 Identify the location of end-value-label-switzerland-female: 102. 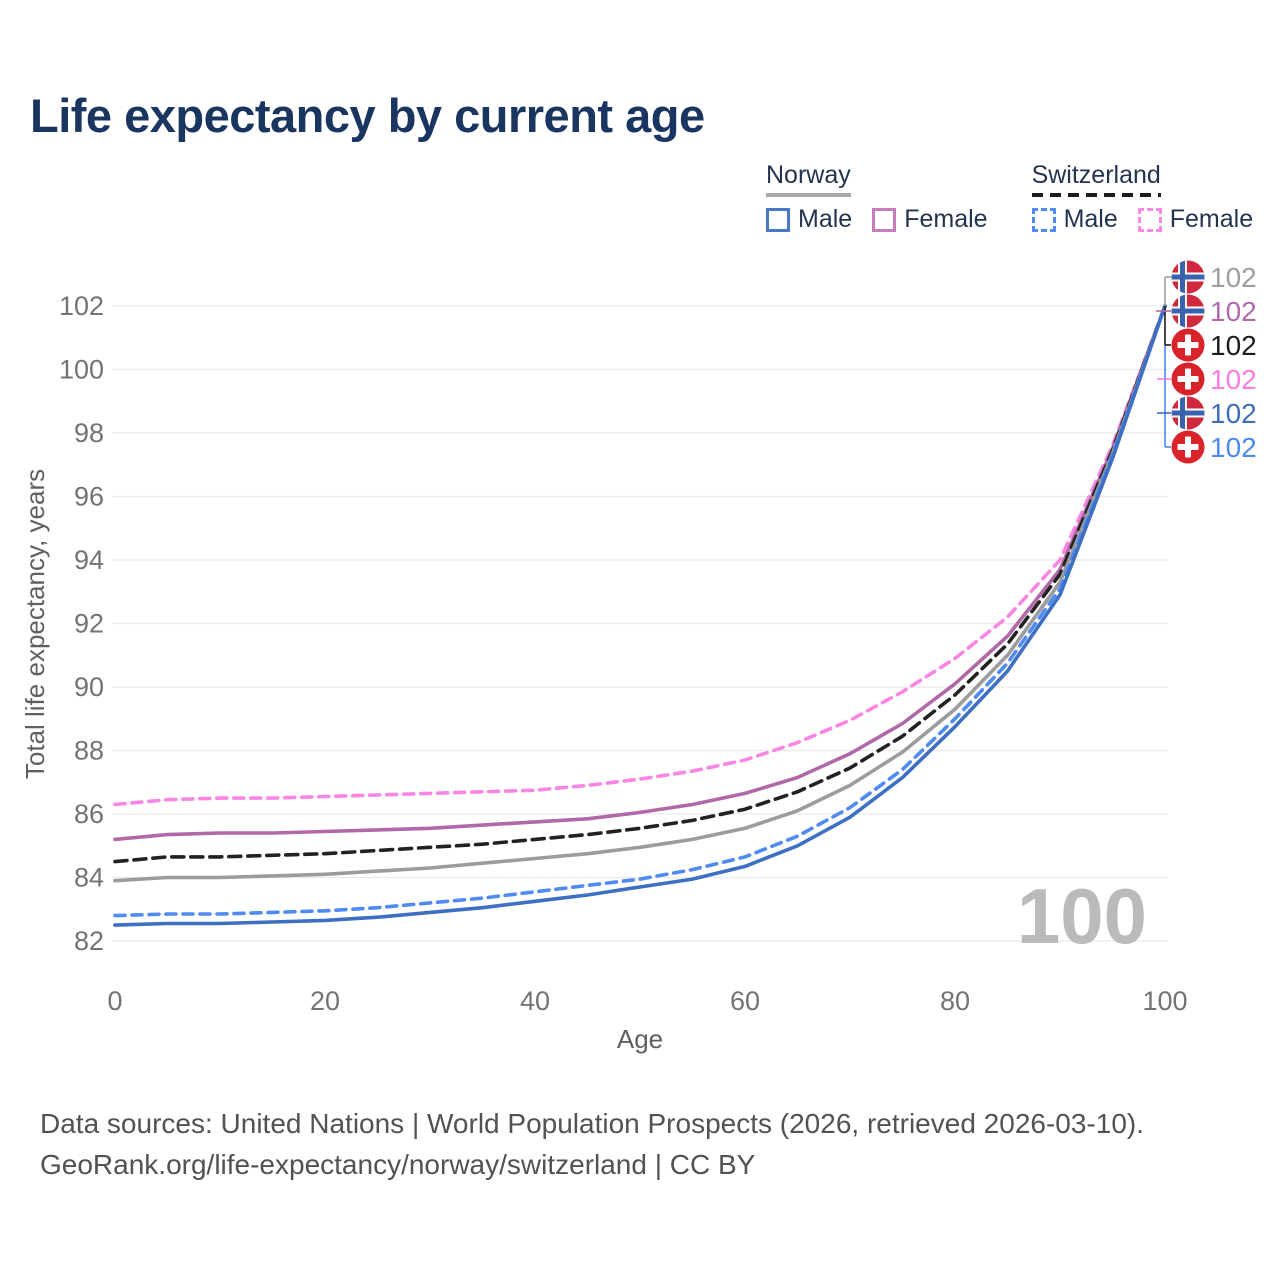
(1233, 379).